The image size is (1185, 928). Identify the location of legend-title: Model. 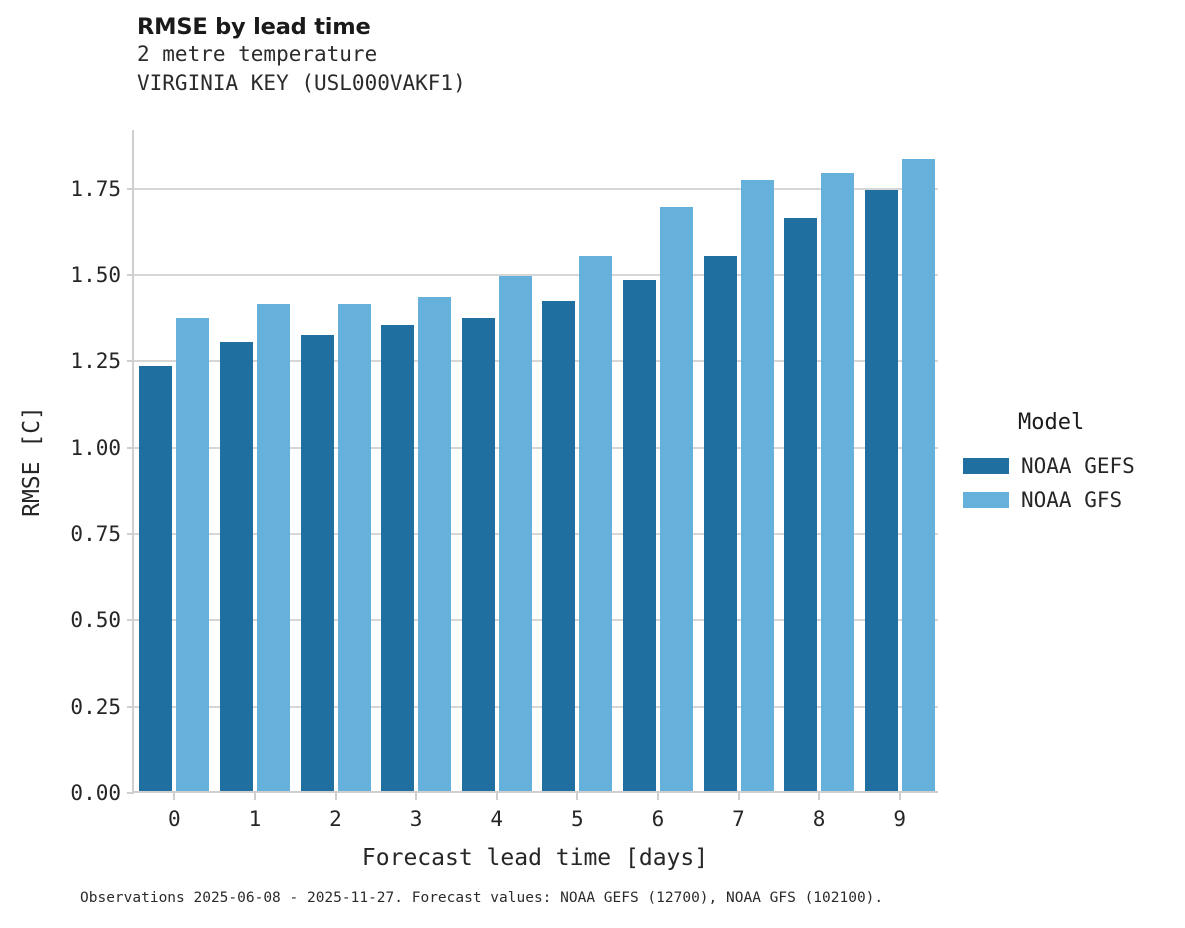
(1051, 422).